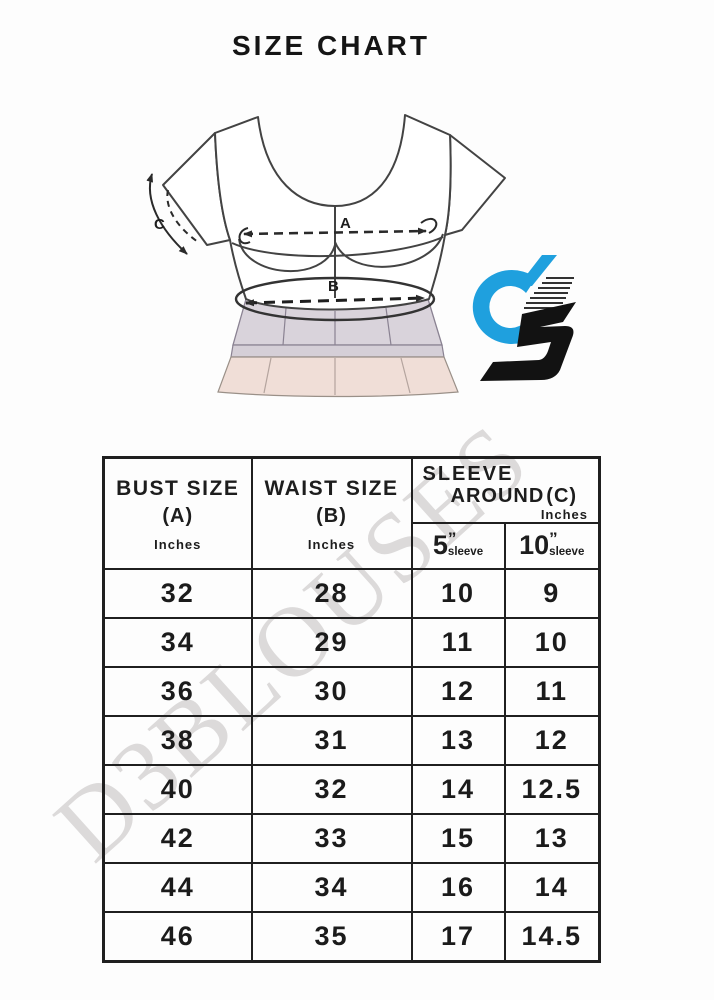  What do you see at coordinates (177, 887) in the screenshot?
I see `size-value-cell: 44` at bounding box center [177, 887].